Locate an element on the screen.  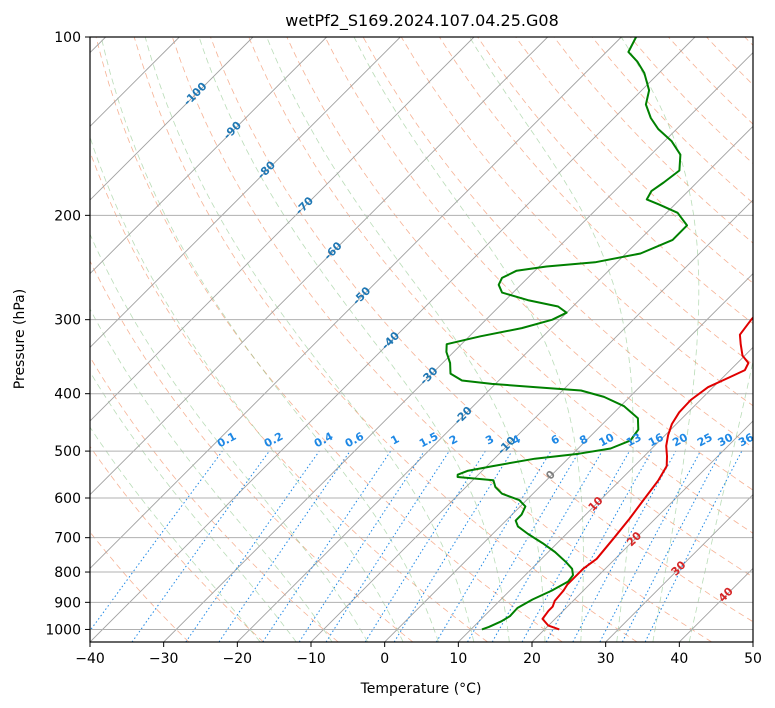
y-tick-label: 300 is located at coordinates (67, 321).